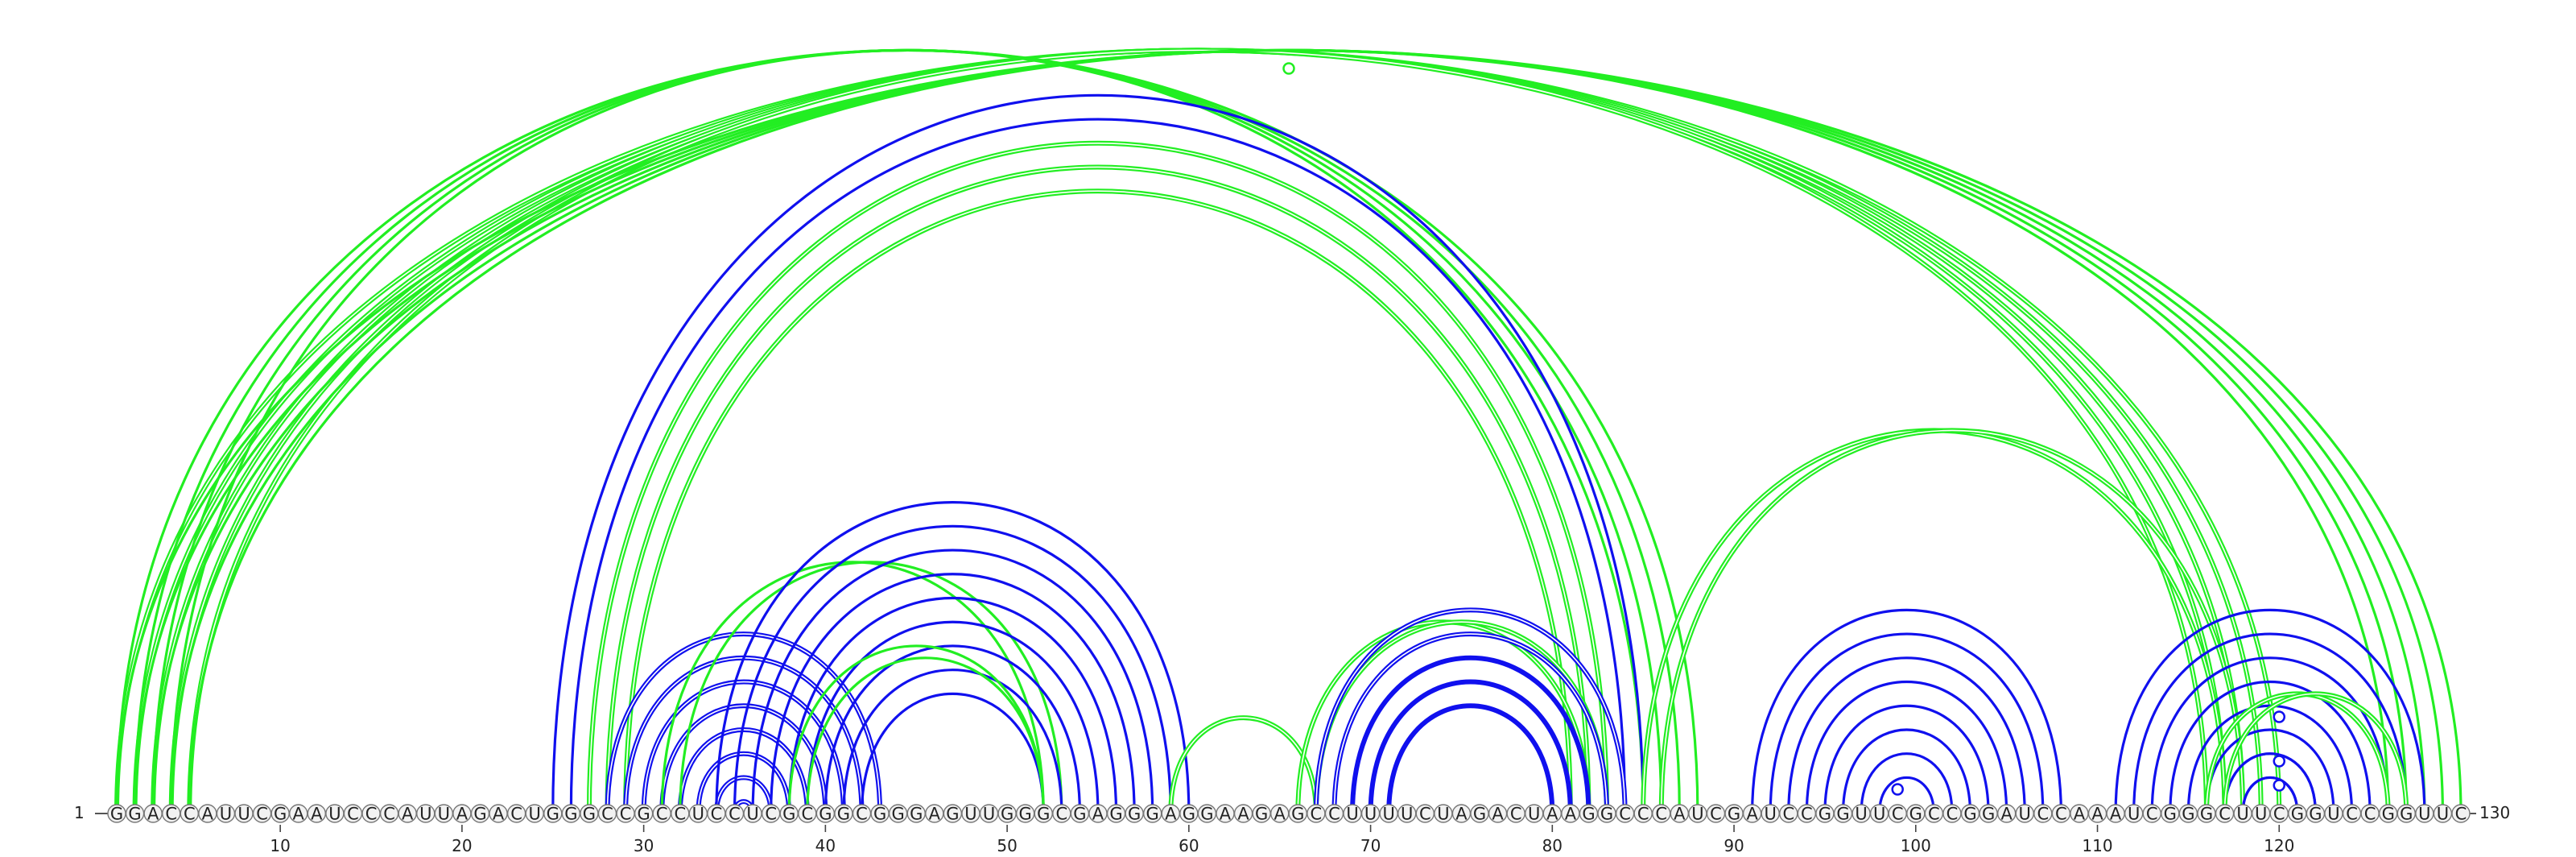 Image resolution: width=2576 pixels, height=857 pixels. What do you see at coordinates (825, 845) in the screenshot?
I see `tick-label: 40` at bounding box center [825, 845].